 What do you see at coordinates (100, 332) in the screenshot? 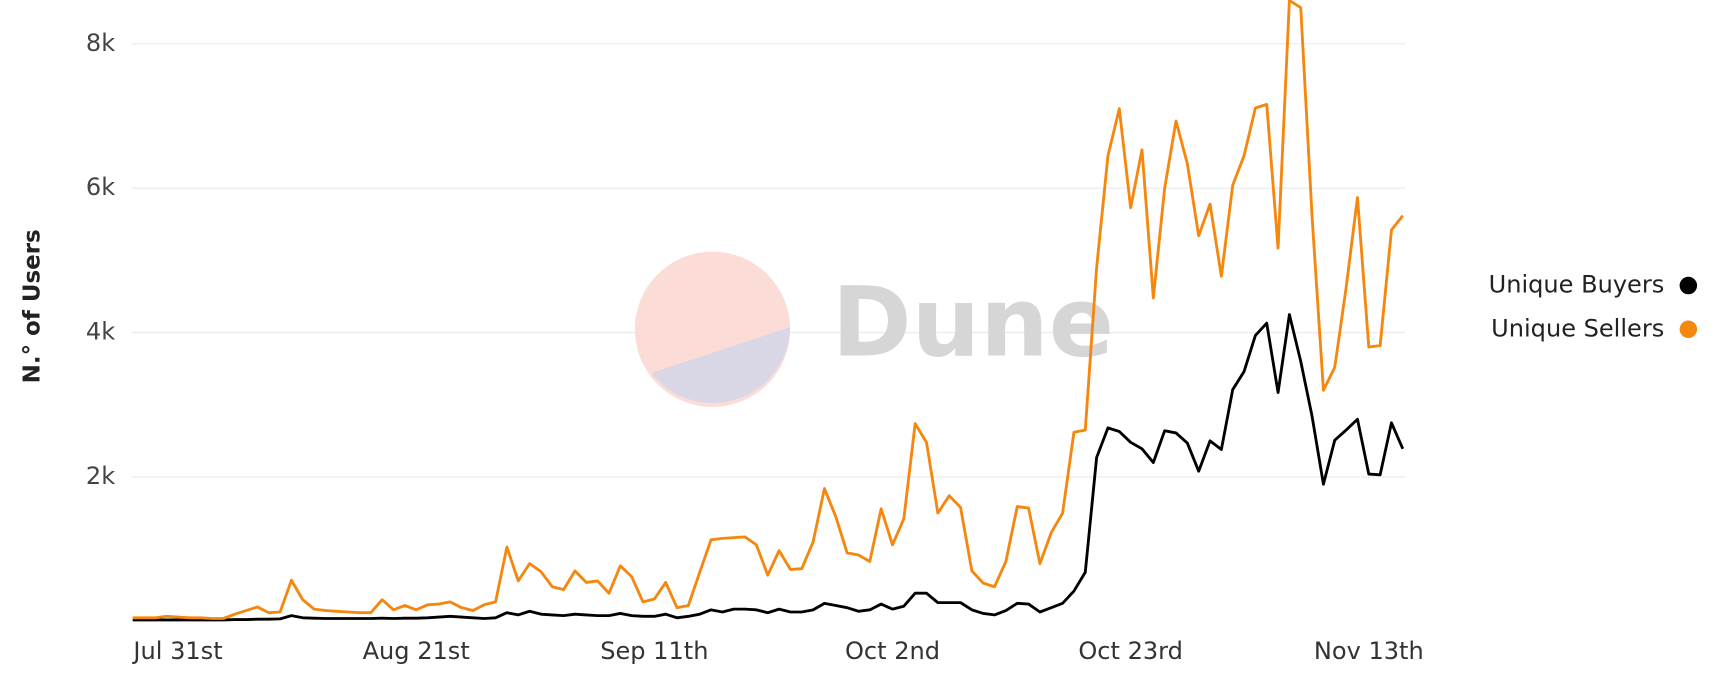
I see `y-tick-label: 4k` at bounding box center [100, 332].